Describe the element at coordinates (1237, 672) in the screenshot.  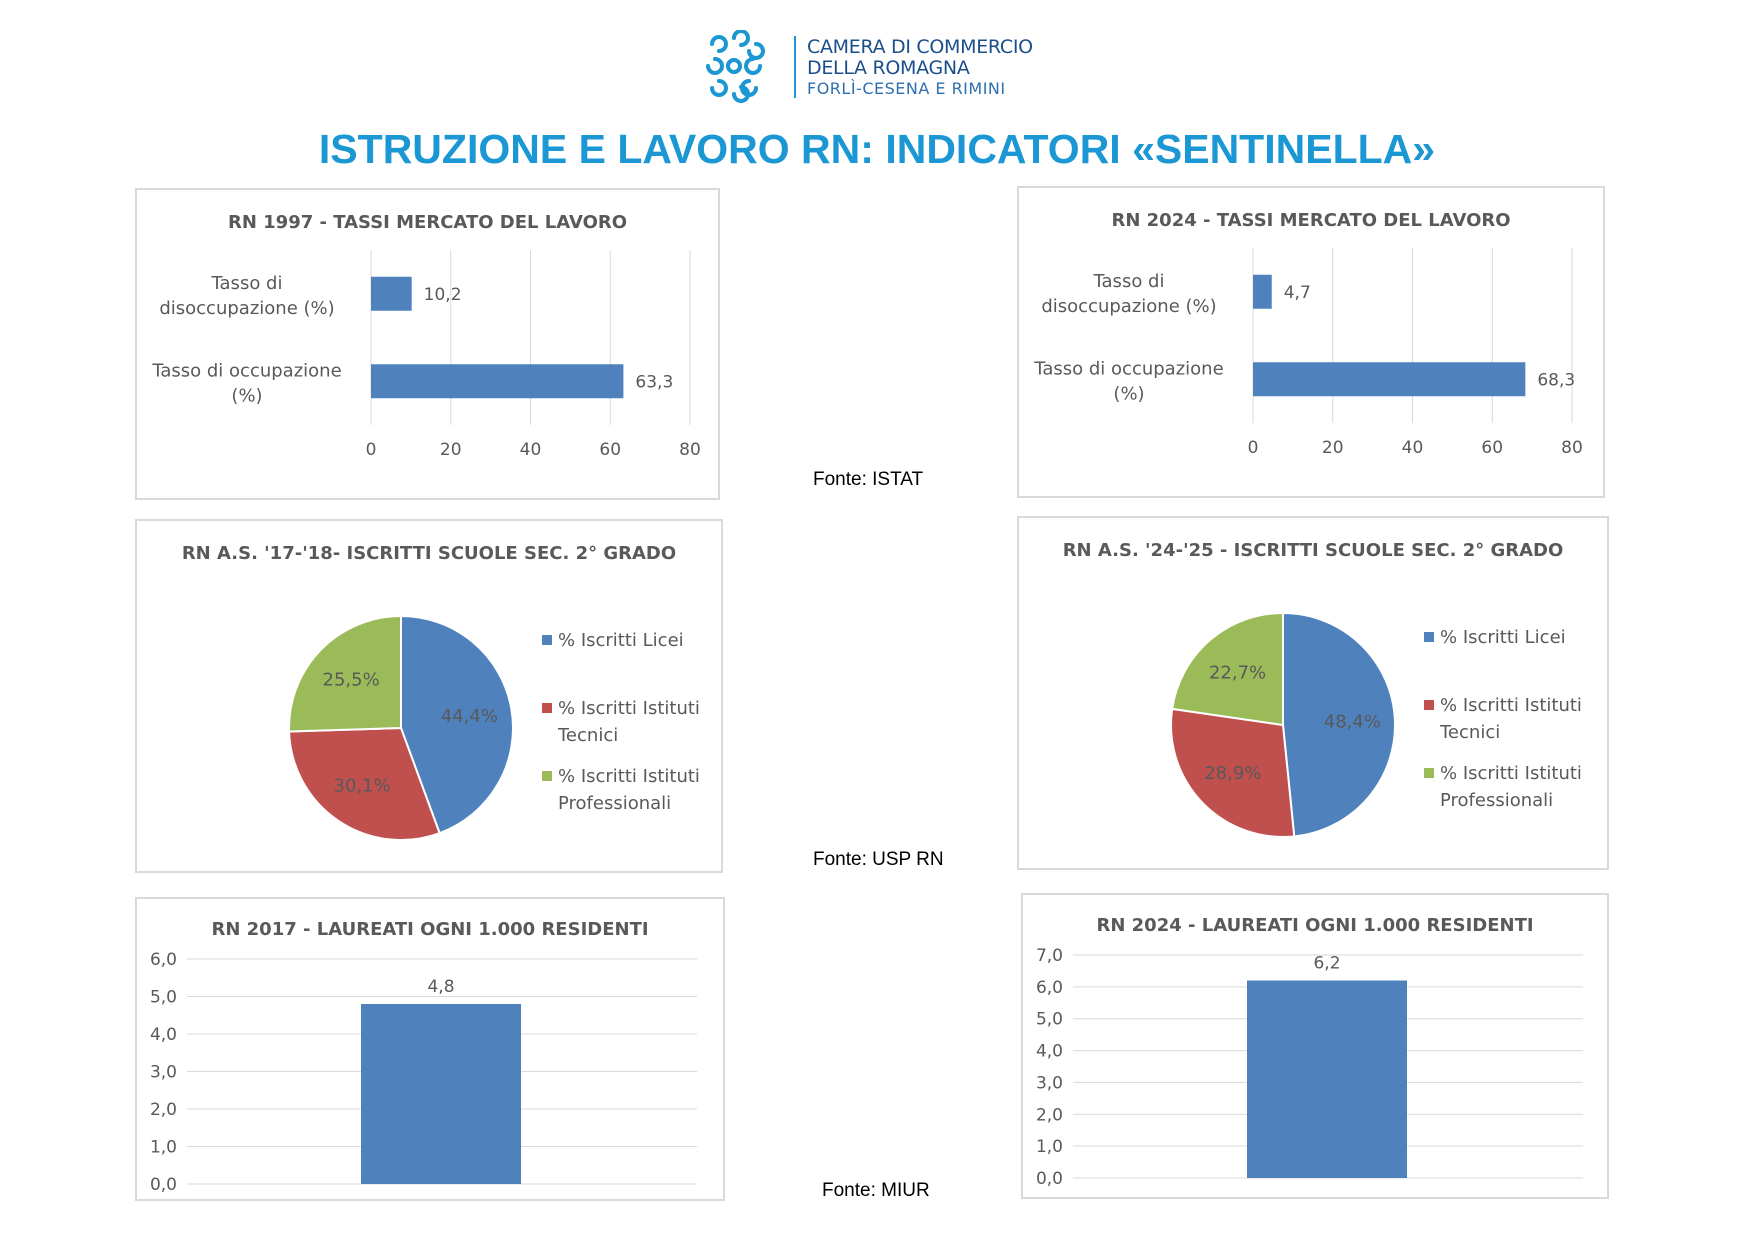
I see `data-label: 22,7%` at that location.